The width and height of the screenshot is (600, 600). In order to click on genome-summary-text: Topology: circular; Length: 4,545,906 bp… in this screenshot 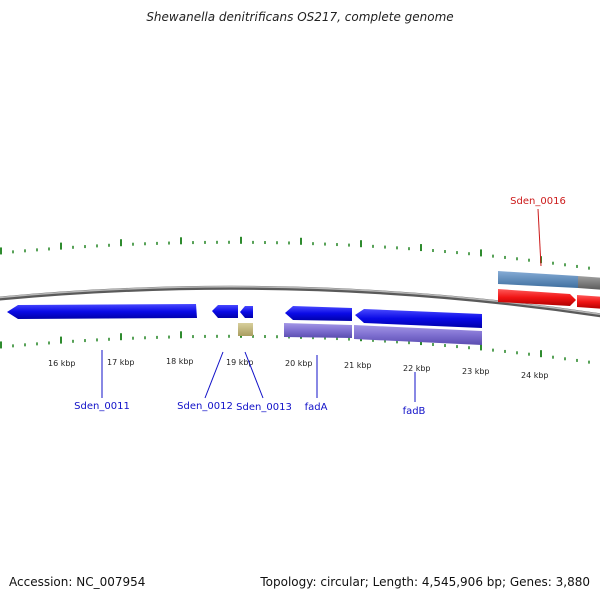, I will do `click(425, 582)`.